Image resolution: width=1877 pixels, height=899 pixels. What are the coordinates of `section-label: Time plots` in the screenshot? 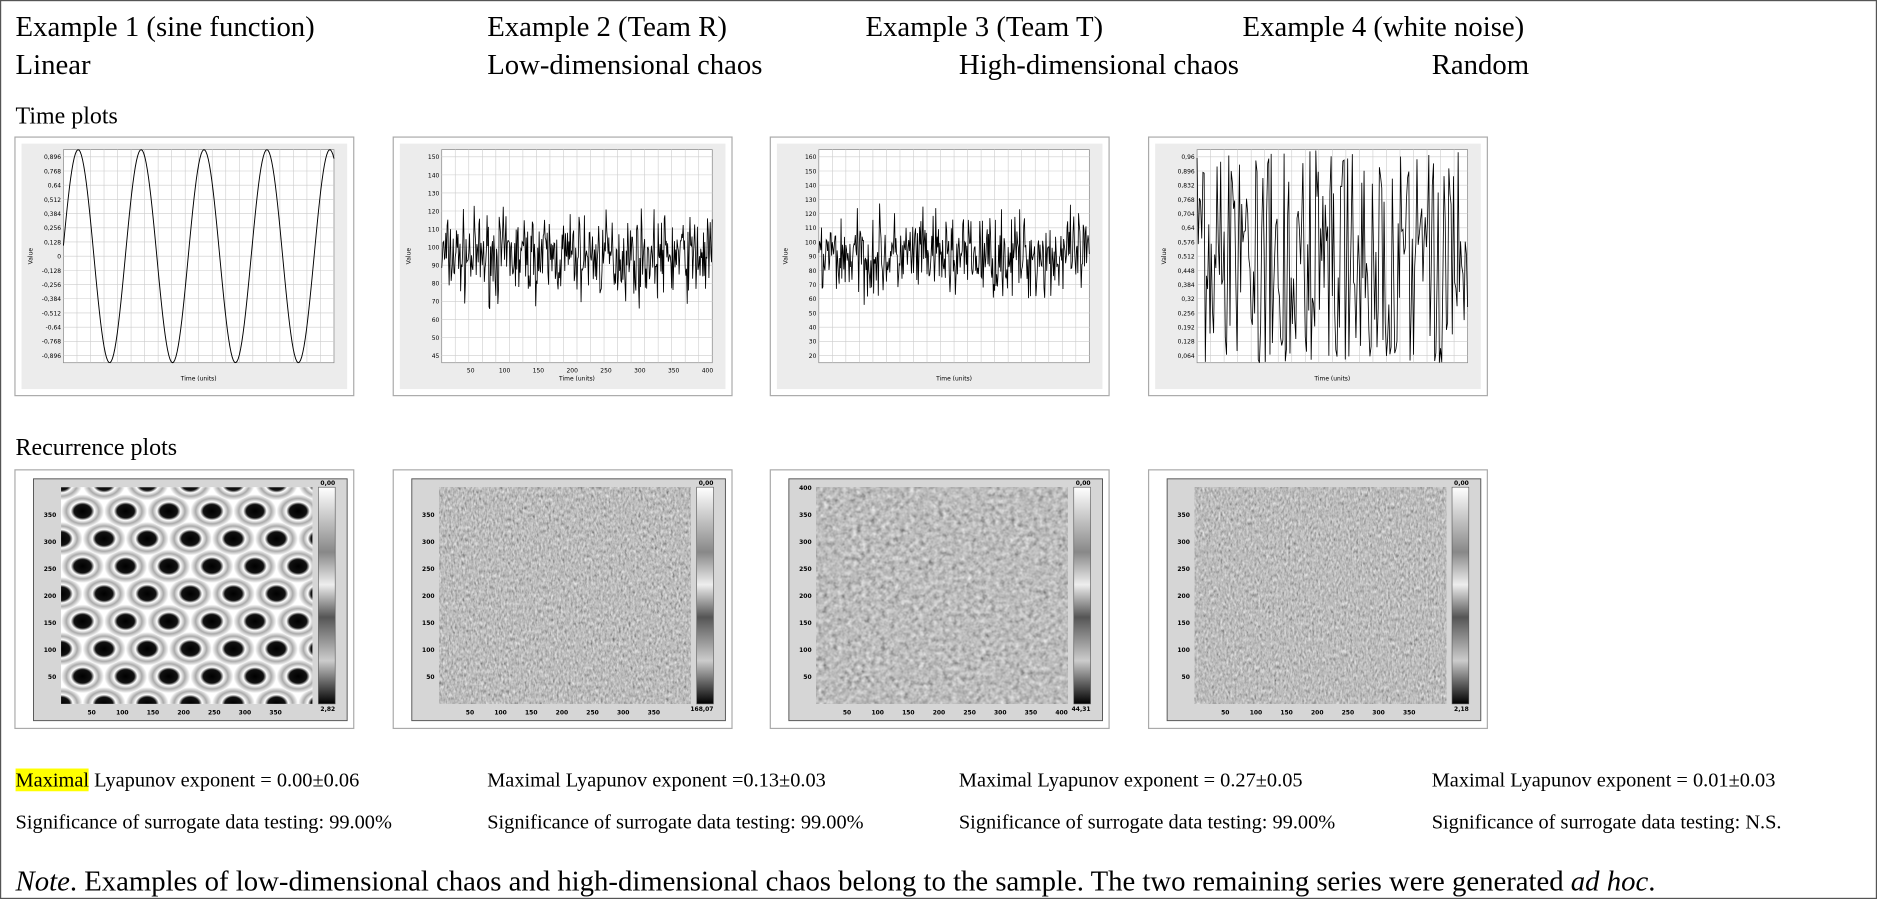 It's located at (66, 116).